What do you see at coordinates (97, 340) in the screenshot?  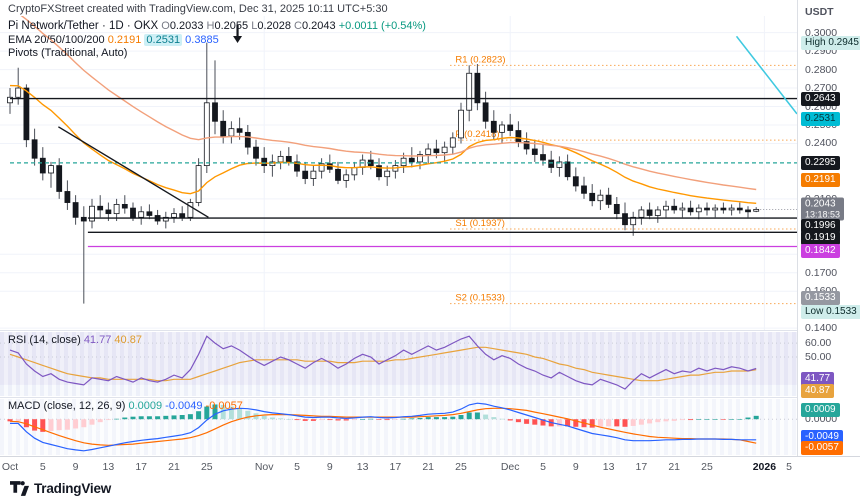 I see `rsi-value: 41.77` at bounding box center [97, 340].